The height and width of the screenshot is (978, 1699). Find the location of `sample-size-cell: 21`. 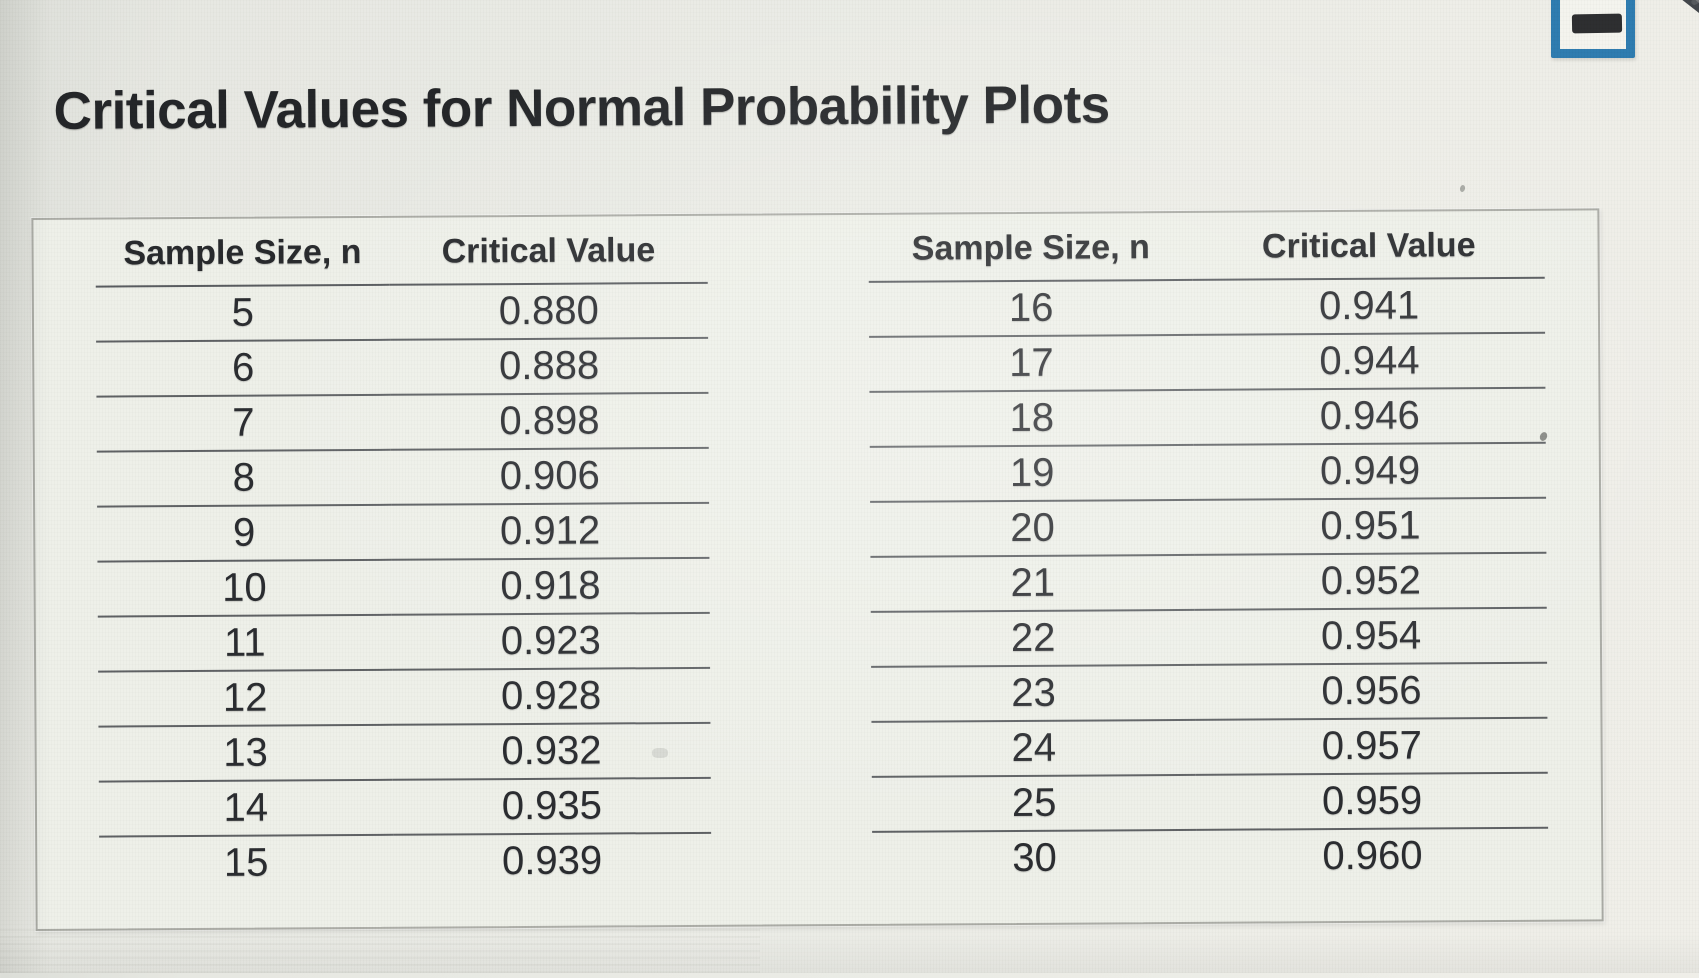

sample-size-cell: 21 is located at coordinates (1033, 583).